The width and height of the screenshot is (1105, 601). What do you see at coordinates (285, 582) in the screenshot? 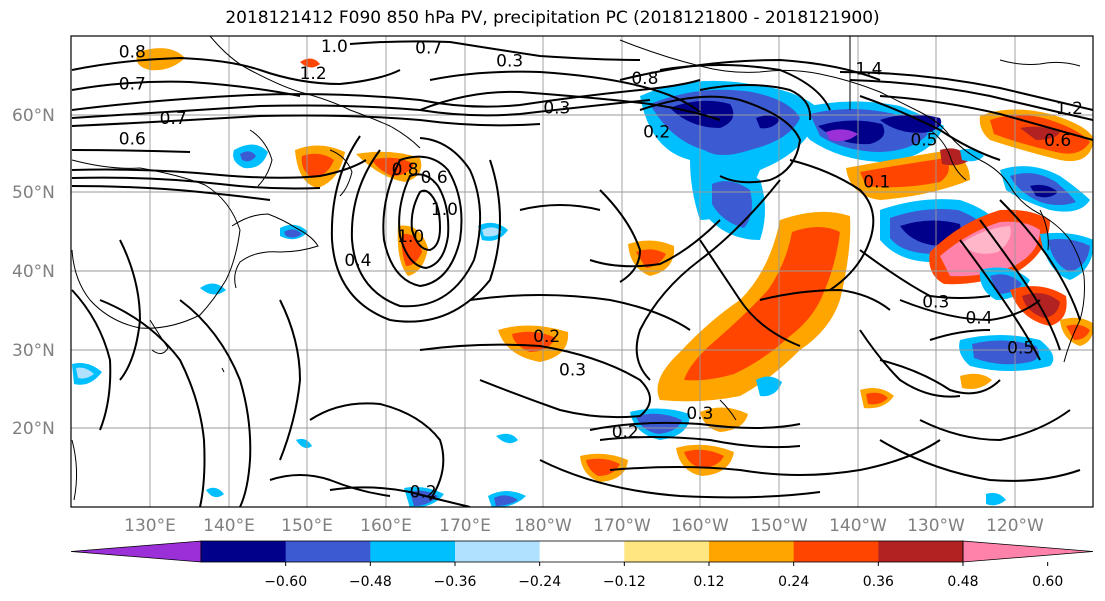
I see `colorbar-tick-label: −0.60` at bounding box center [285, 582].